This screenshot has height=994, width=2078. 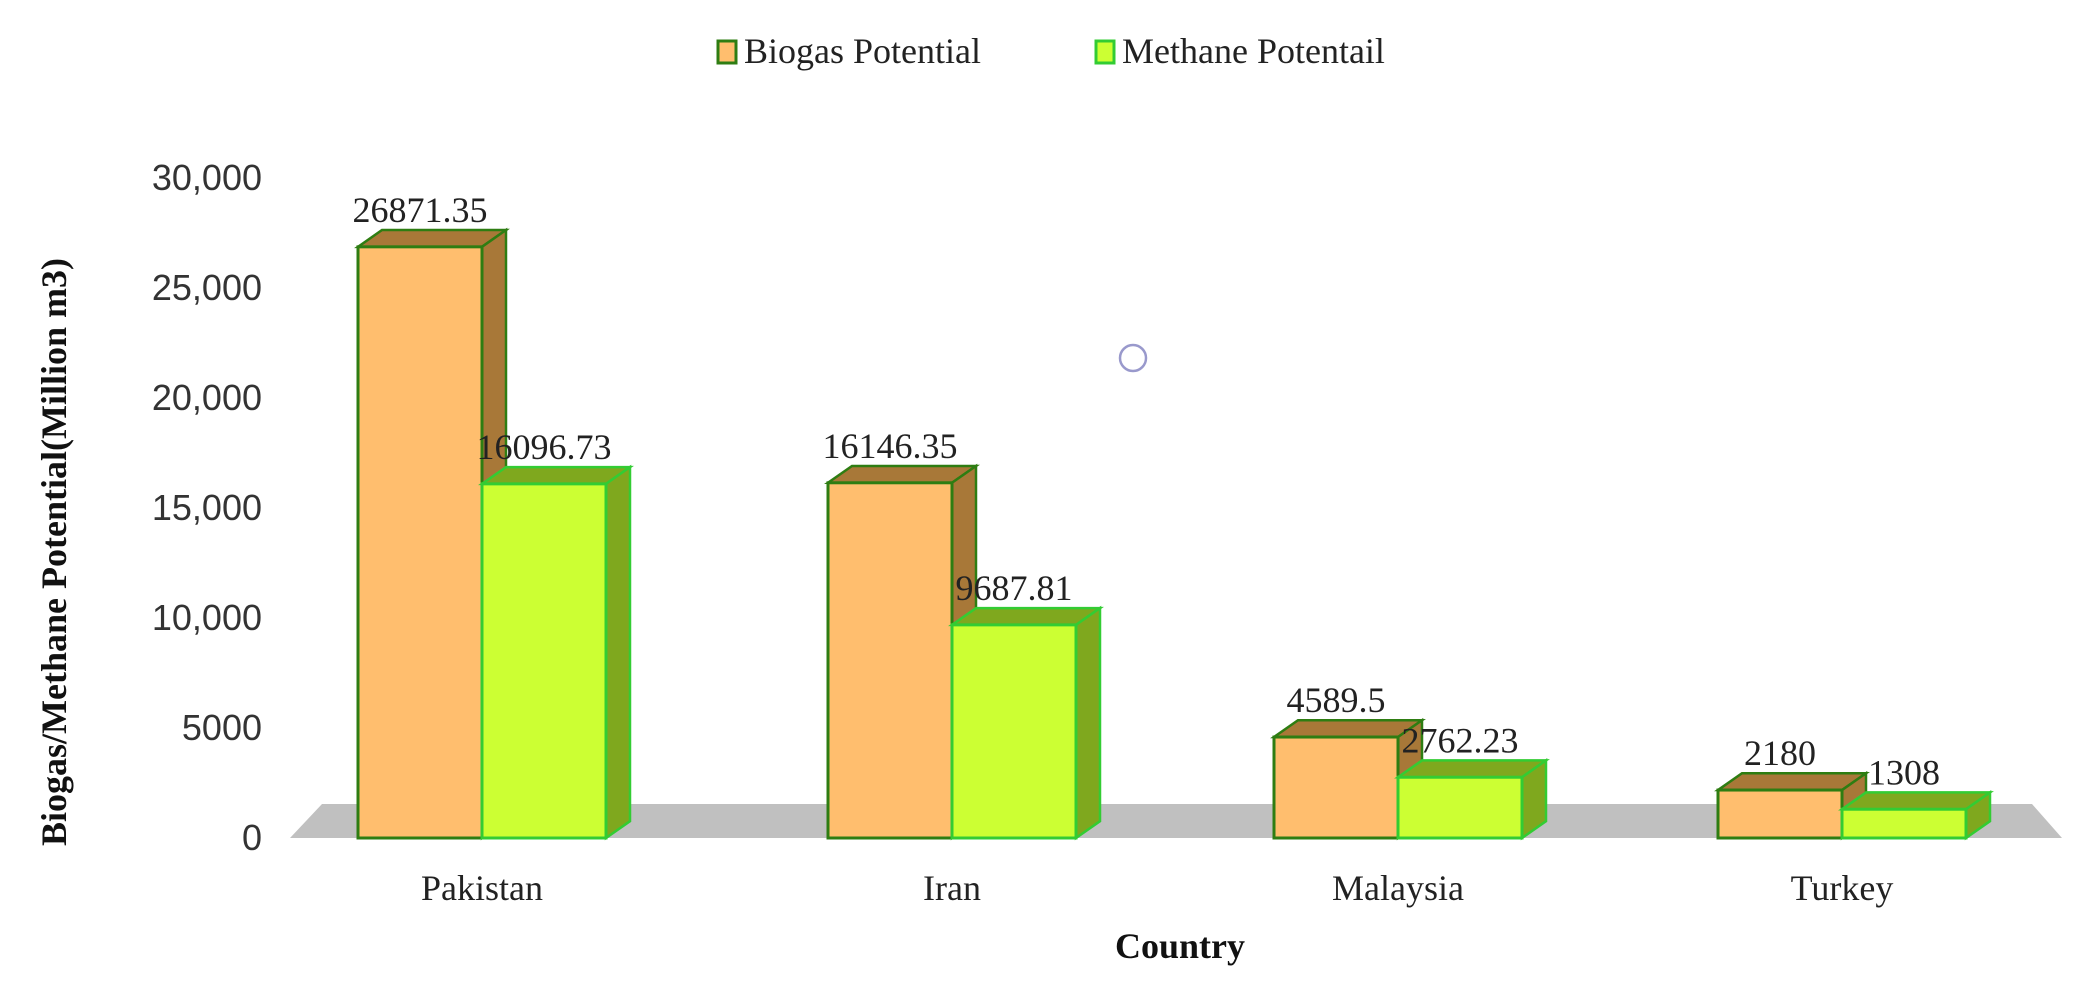 I want to click on y-axis-title: Biogas/Methane Potential(Million m3), so click(x=54, y=552).